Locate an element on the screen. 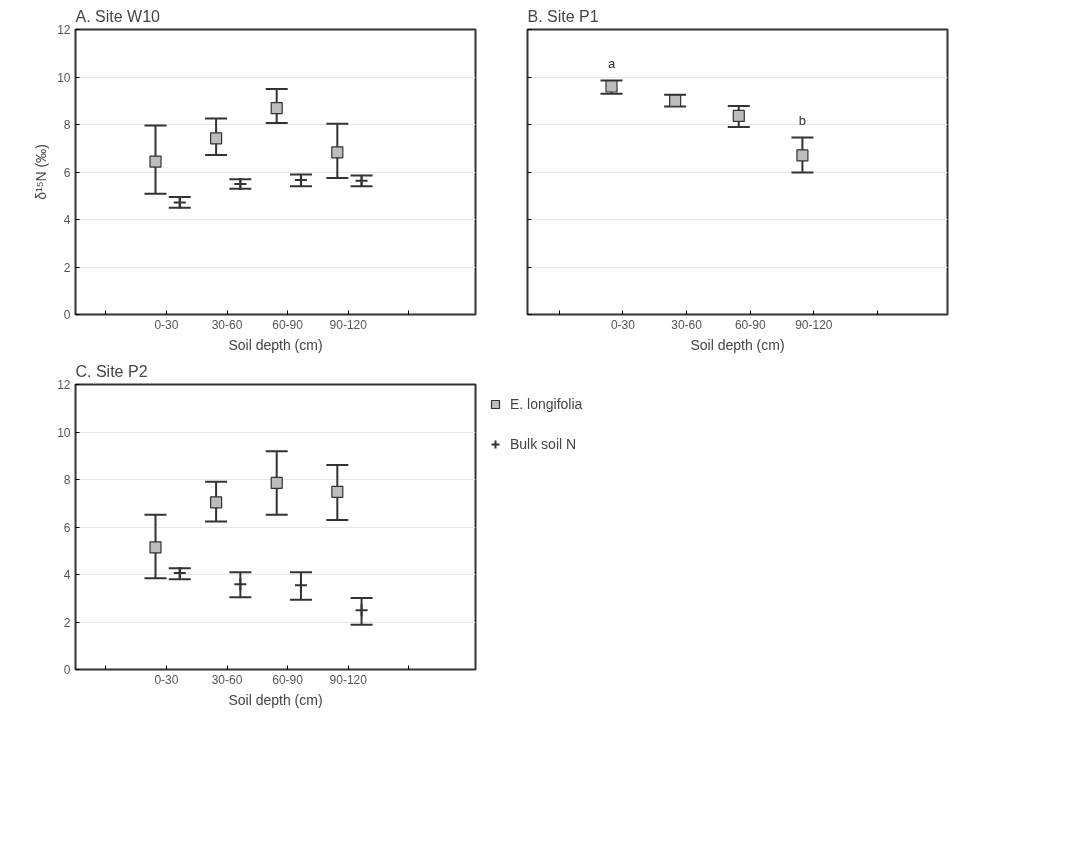 The width and height of the screenshot is (1066, 845). chart-title: A. Site W10 is located at coordinates (118, 16).